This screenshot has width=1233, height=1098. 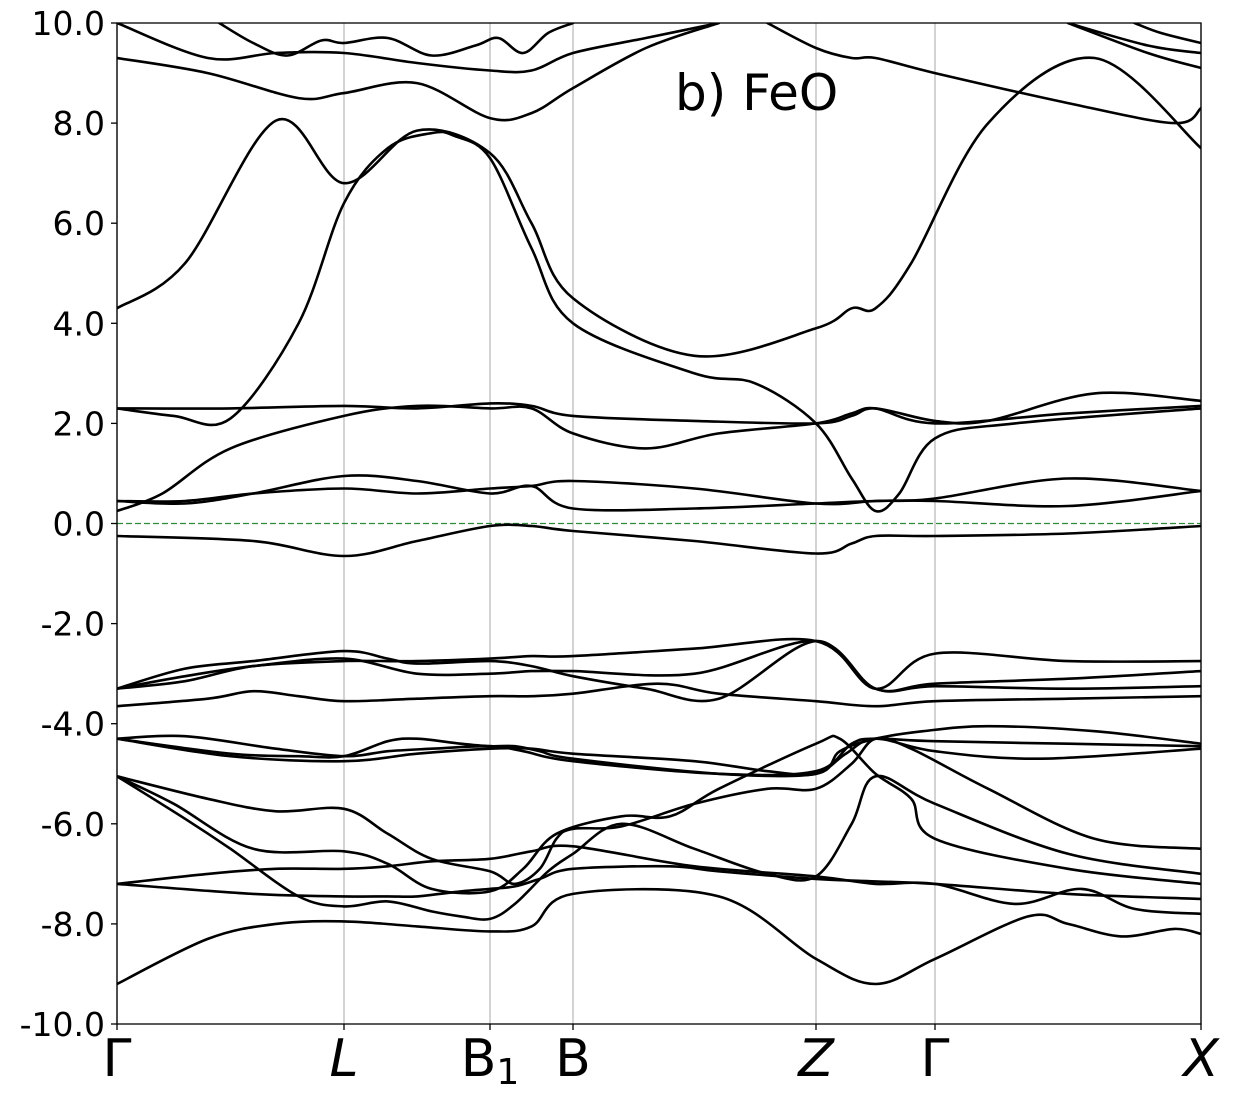 What do you see at coordinates (73, 824) in the screenshot?
I see `y-tick-label-8: -6.0` at bounding box center [73, 824].